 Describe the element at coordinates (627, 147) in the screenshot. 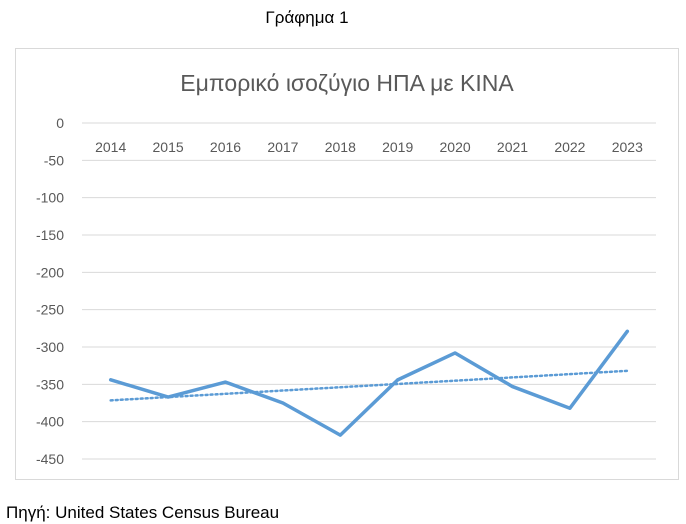

I see `x-tick-label: 2023` at that location.